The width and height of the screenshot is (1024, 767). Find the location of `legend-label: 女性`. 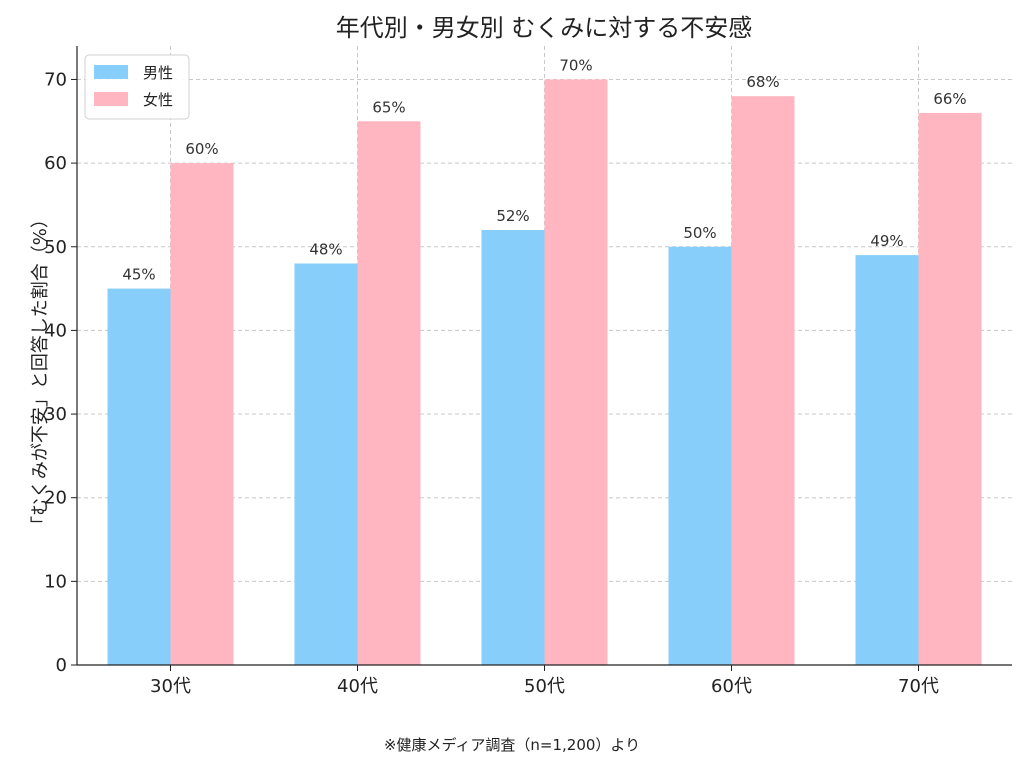

legend-label: 女性 is located at coordinates (158, 100).